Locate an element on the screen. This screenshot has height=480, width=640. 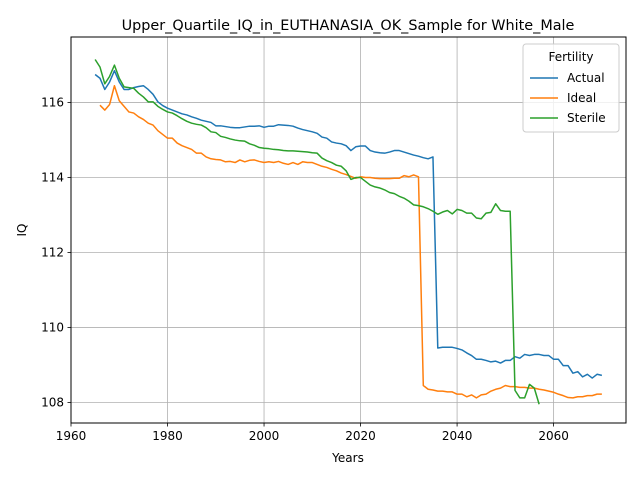
y-tick-label: 112 is located at coordinates (52, 252).